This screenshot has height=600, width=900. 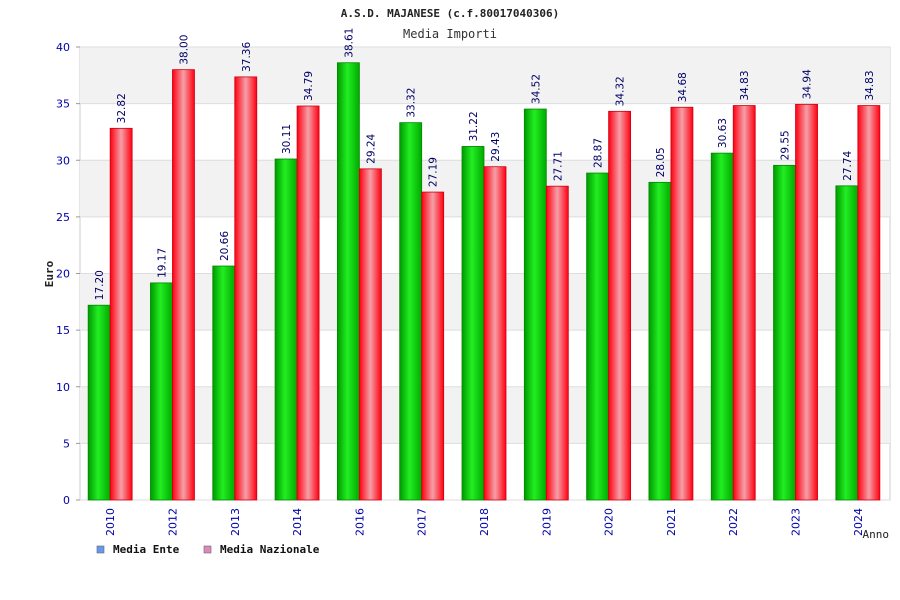 I want to click on bar-value-label: 30.63, so click(x=723, y=133).